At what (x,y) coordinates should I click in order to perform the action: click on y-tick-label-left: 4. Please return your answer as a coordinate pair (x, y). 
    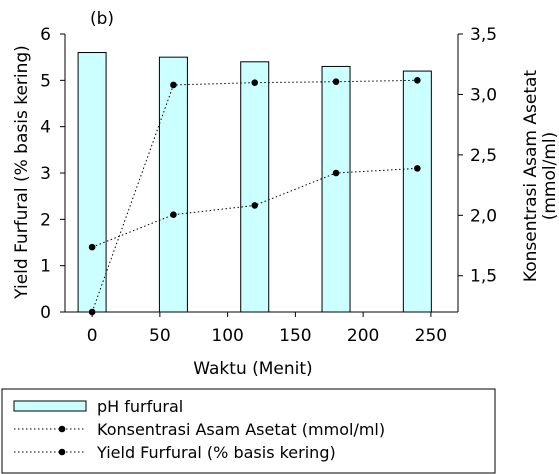
    Looking at the image, I should click on (45, 128).